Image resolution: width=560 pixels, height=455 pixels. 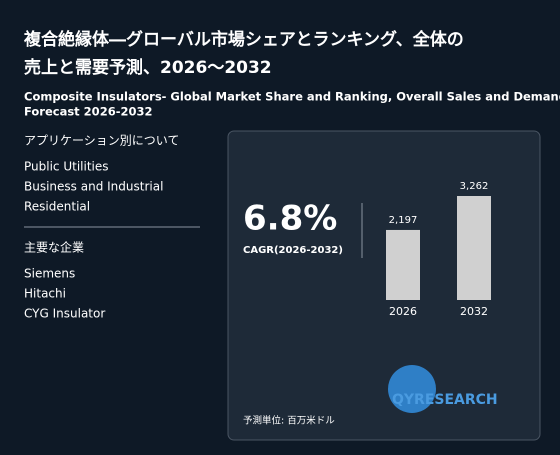 I want to click on list-item: Public Utilities, so click(x=66, y=167).